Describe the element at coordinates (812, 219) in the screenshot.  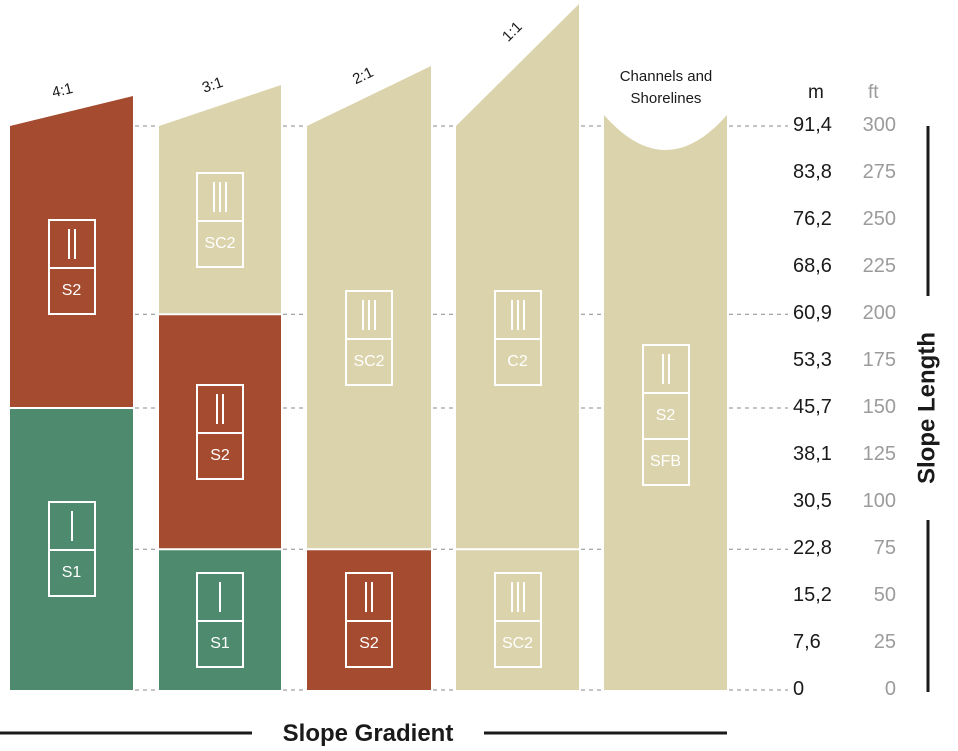
I see `meter-value: 76,2` at that location.